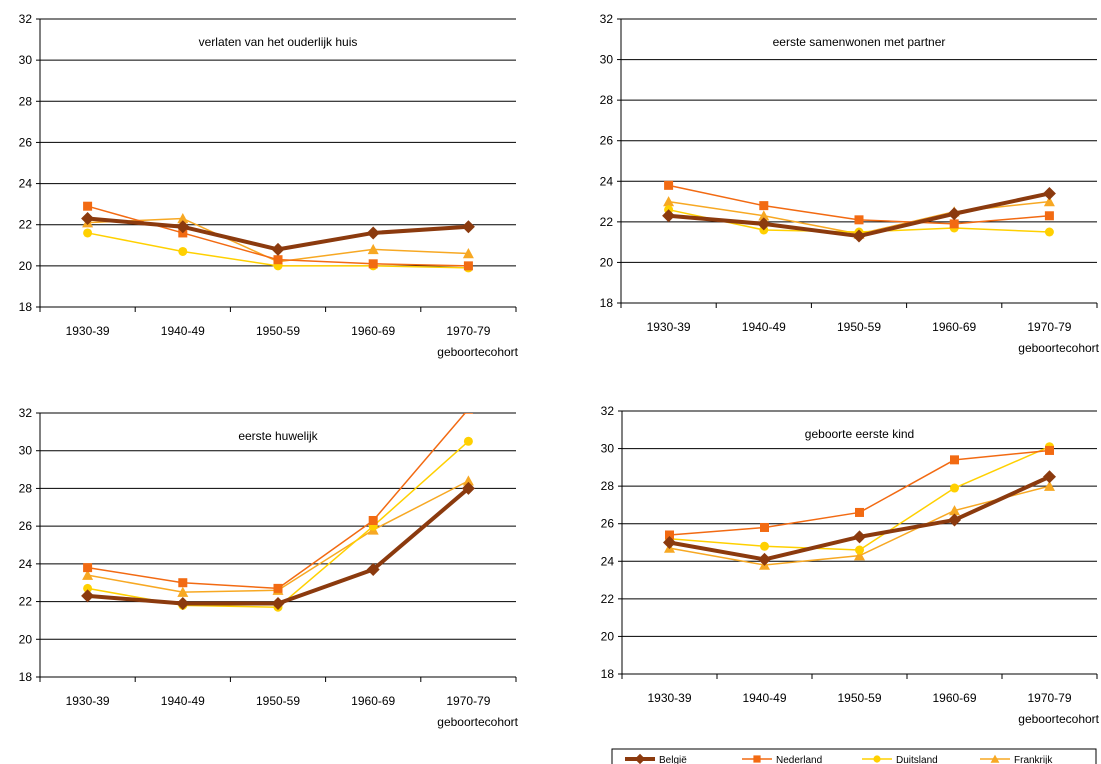 The image size is (1101, 764). What do you see at coordinates (859, 42) in the screenshot?
I see `chart-title: eerste samenwonen met partner` at bounding box center [859, 42].